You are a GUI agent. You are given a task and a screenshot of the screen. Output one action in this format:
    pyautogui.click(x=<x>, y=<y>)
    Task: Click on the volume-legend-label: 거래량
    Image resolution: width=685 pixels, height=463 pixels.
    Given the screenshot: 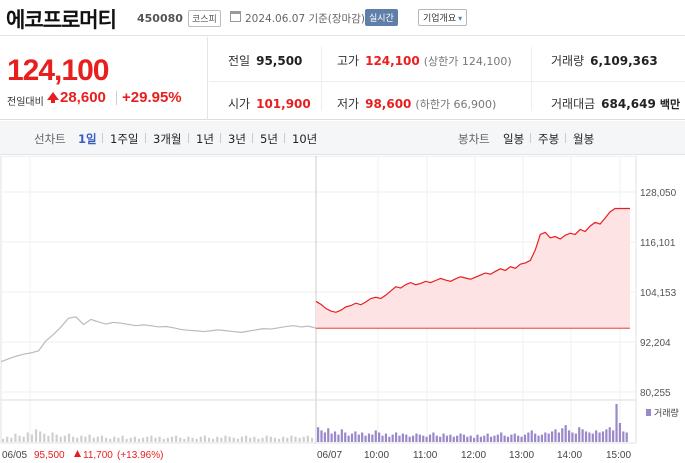 What is the action you would take?
    pyautogui.click(x=666, y=413)
    